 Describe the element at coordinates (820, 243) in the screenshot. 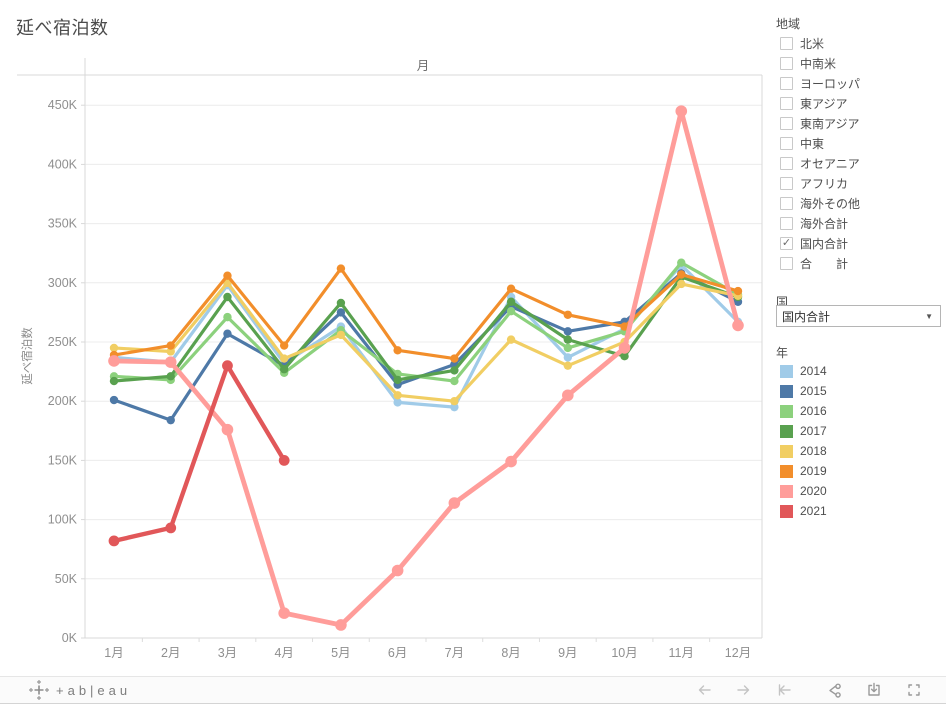

I see `region-filter-item: ✓ 国内合計` at that location.